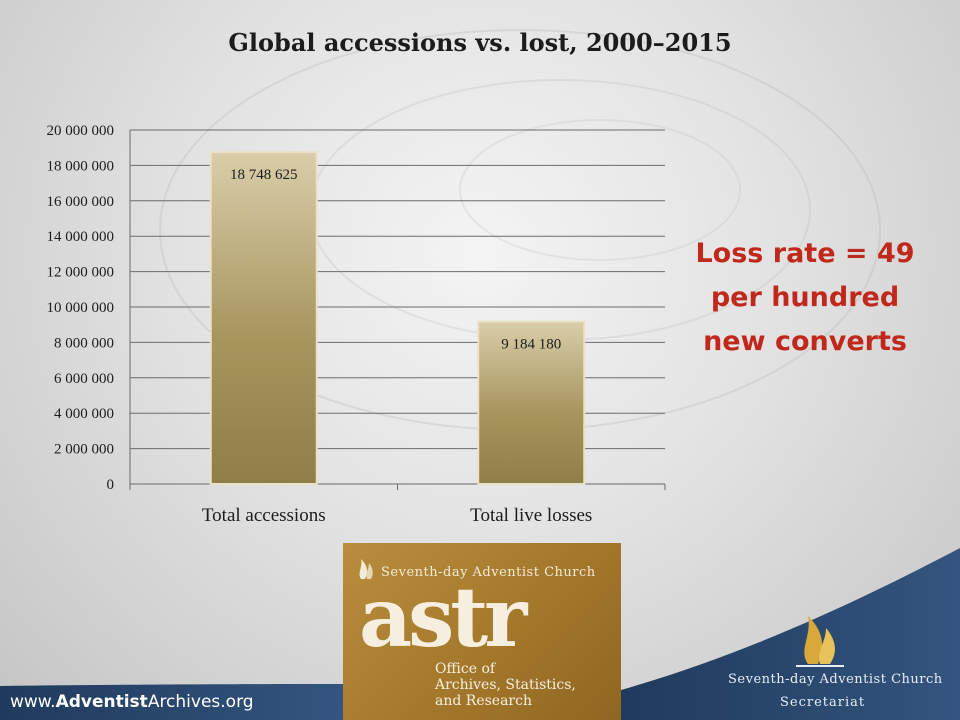 Image resolution: width=960 pixels, height=720 pixels. I want to click on y-tick-label: 14 000 000, so click(81, 237).